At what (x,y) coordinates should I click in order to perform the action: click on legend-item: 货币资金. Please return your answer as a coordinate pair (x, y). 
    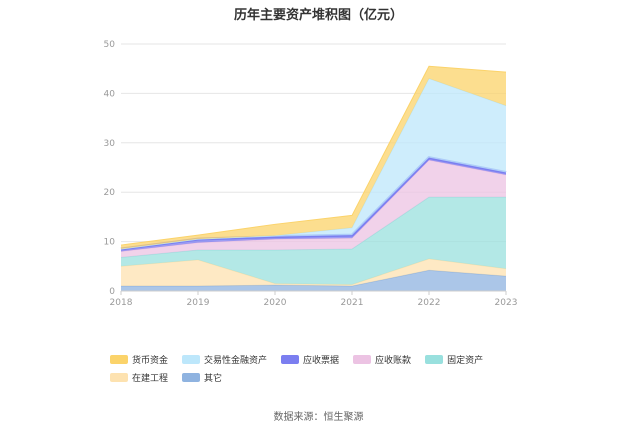
    Looking at the image, I should click on (139, 359).